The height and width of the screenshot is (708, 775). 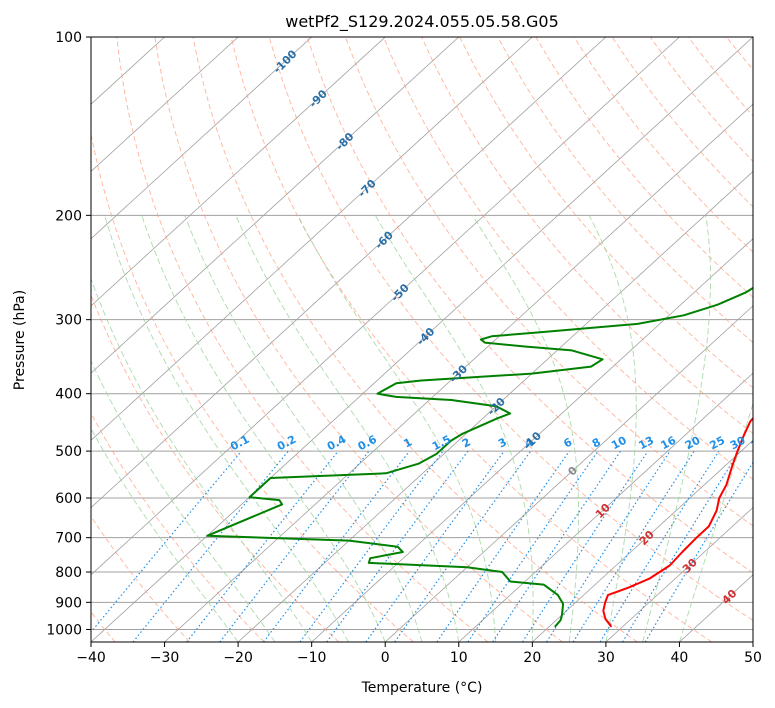 What do you see at coordinates (141, 578) in the screenshot?
I see `dry-adiabat--30` at bounding box center [141, 578].